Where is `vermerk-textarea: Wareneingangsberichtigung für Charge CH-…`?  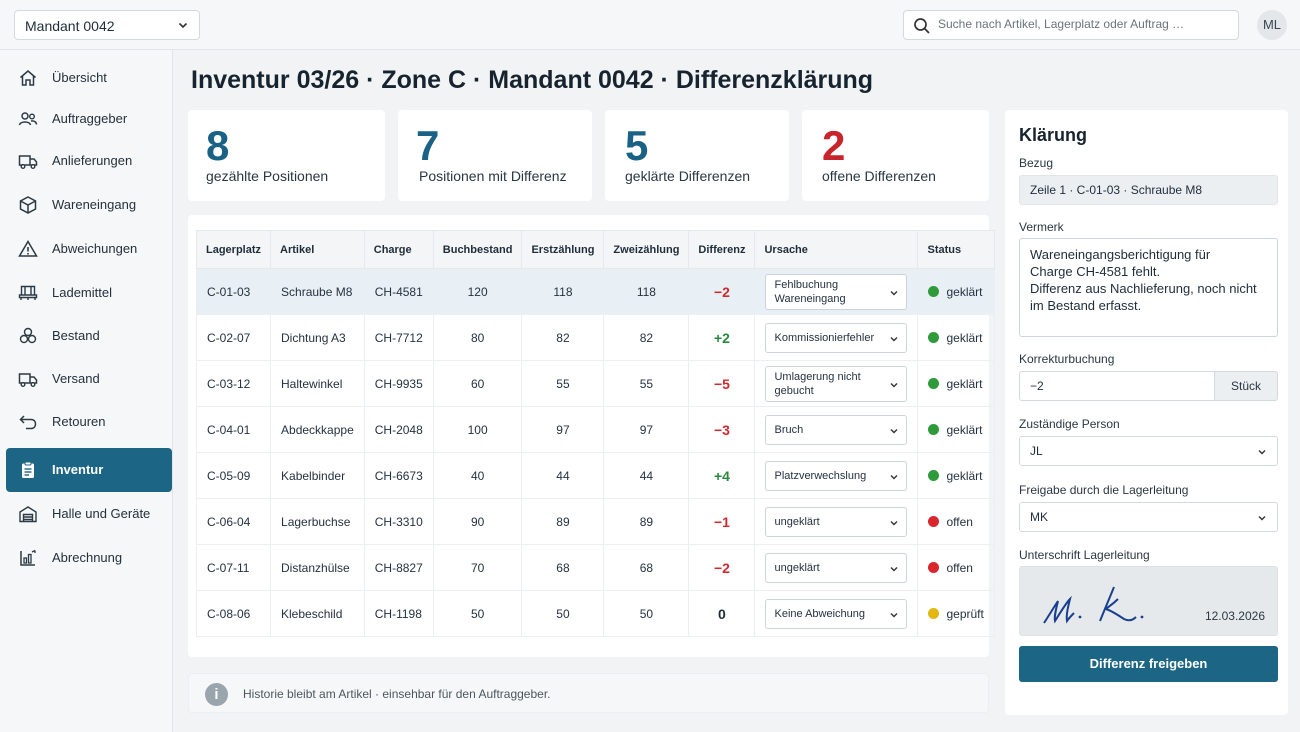 vermerk-textarea: Wareneingangsberichtigung für Charge CH-… is located at coordinates (1148, 287).